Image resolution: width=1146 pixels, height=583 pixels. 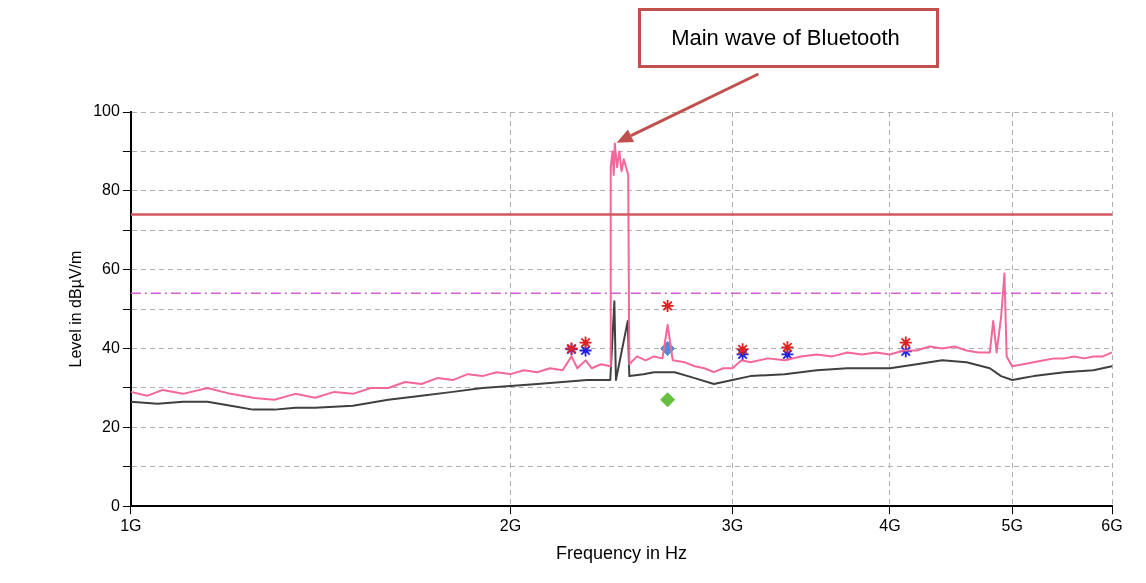 What do you see at coordinates (76, 309) in the screenshot?
I see `y-axis-title: Level in dBµV/m` at bounding box center [76, 309].